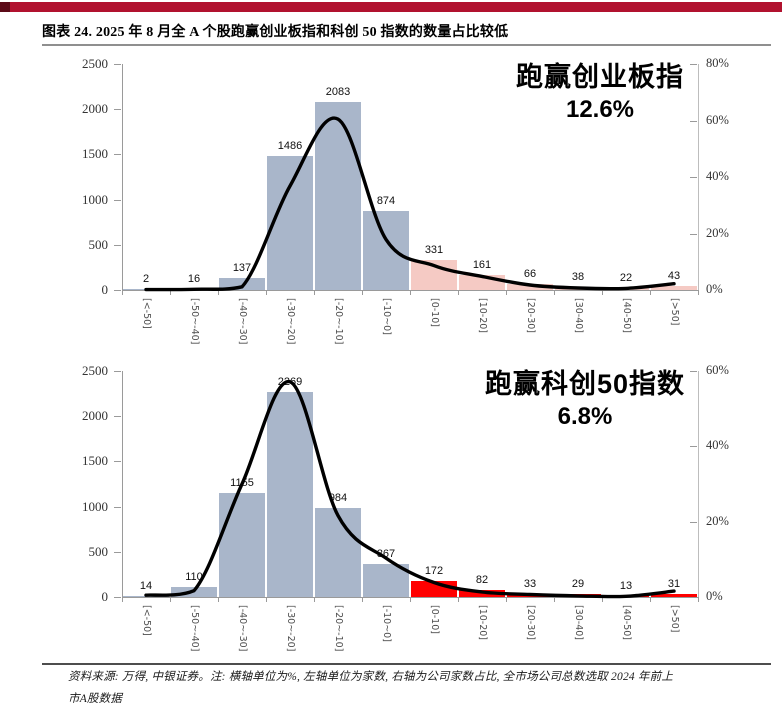 Image resolution: width=782 pixels, height=706 pixels. What do you see at coordinates (717, 119) in the screenshot?
I see `right-axis-tick-label: 60%` at bounding box center [717, 119].